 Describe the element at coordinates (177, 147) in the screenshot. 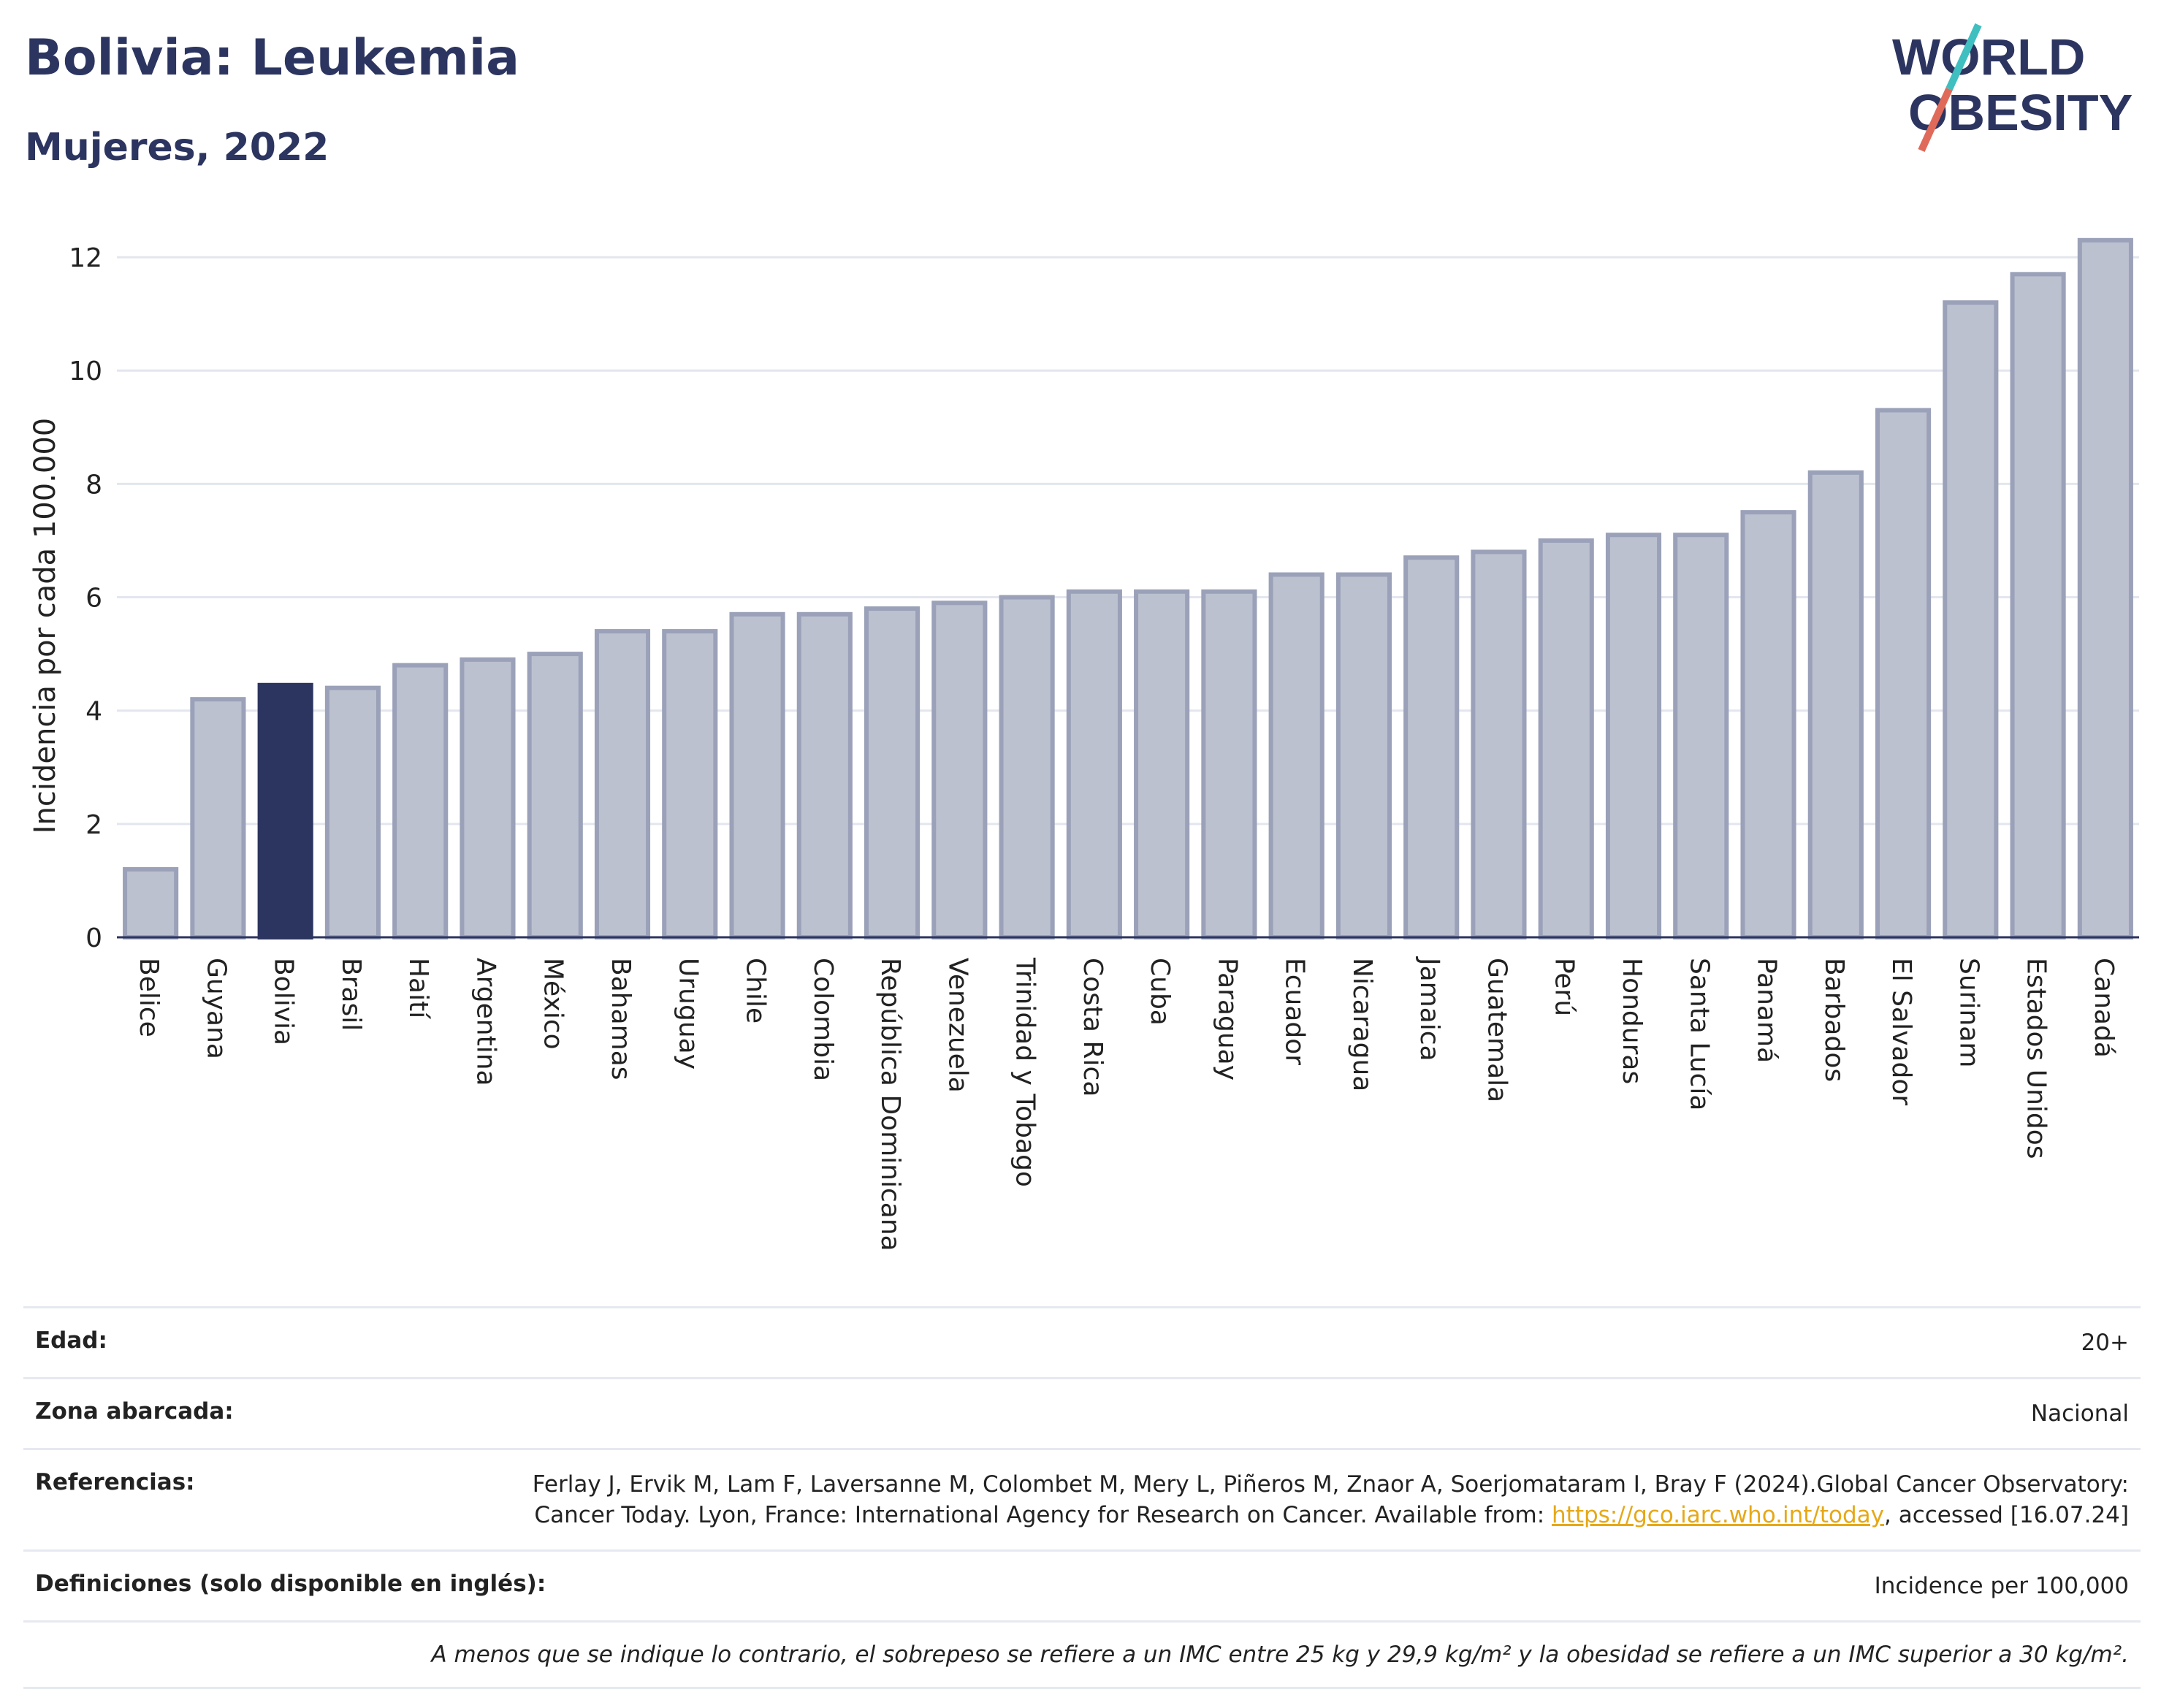

I see `chart-subtitle: Mujeres, 2022` at that location.